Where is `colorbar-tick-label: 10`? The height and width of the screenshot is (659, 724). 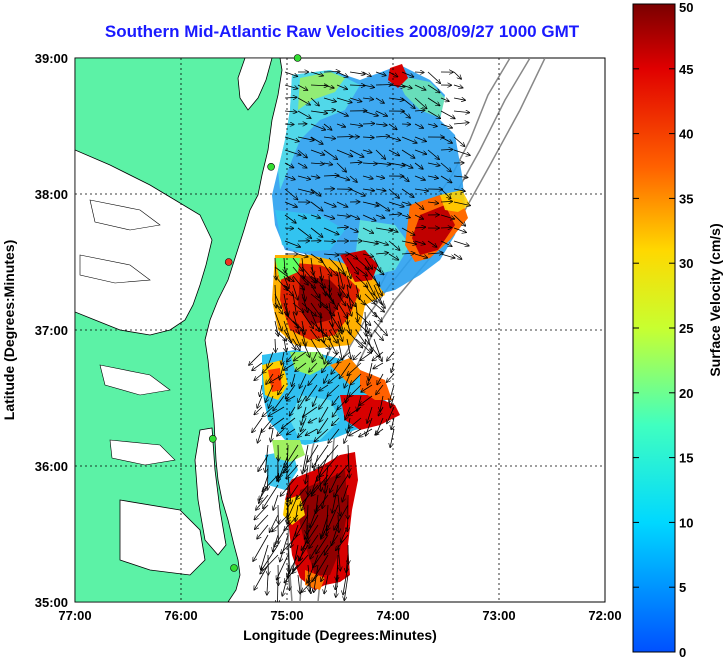
colorbar-tick-label: 10 is located at coordinates (686, 522).